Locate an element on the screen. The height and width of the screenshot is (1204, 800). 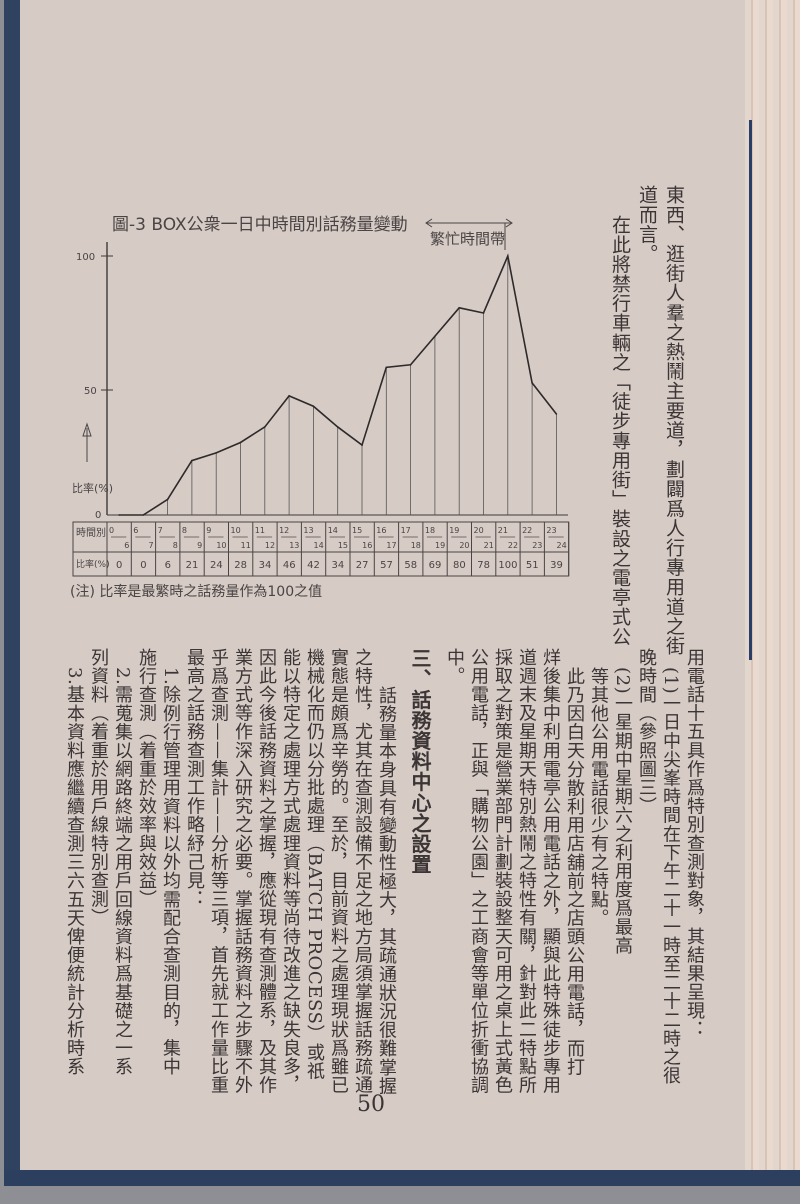
text-column: 道週末及星期天特別熱鬧之特性有關，針對此二特點所 is located at coordinates (526, 871).